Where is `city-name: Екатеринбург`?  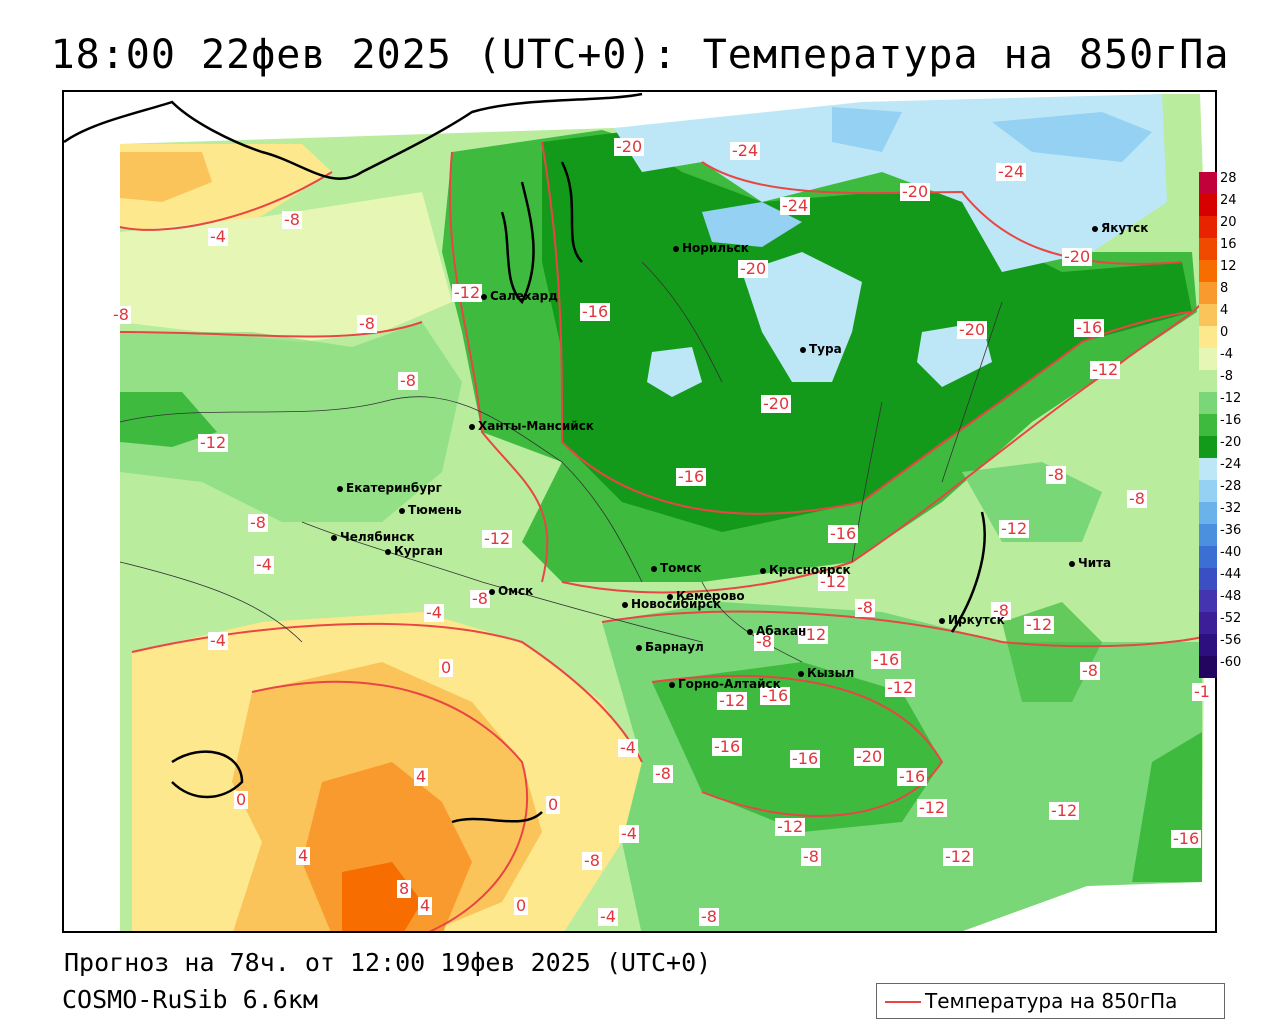
city-name: Екатеринбург is located at coordinates (394, 488).